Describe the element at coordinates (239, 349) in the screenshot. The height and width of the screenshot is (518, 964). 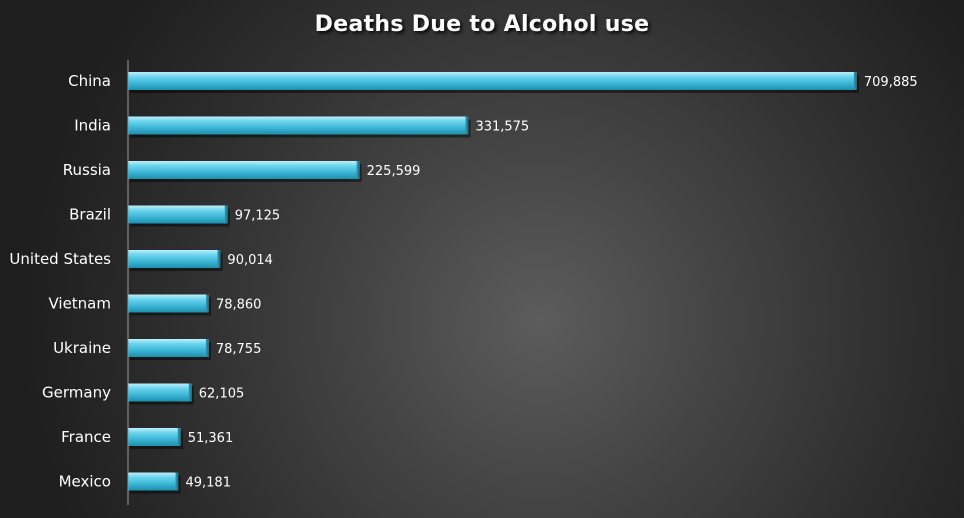
I see `value-label: 78,755` at that location.